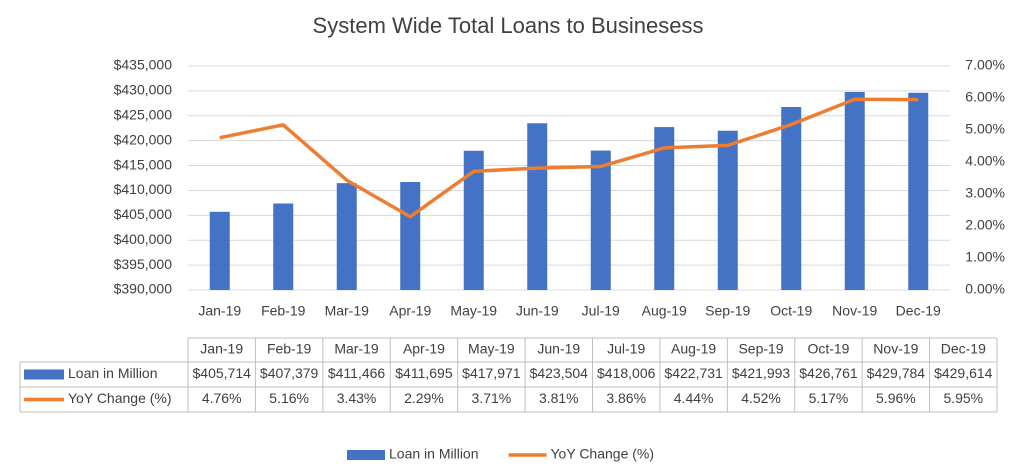  I want to click on table-cell: 3.86%, so click(626, 398).